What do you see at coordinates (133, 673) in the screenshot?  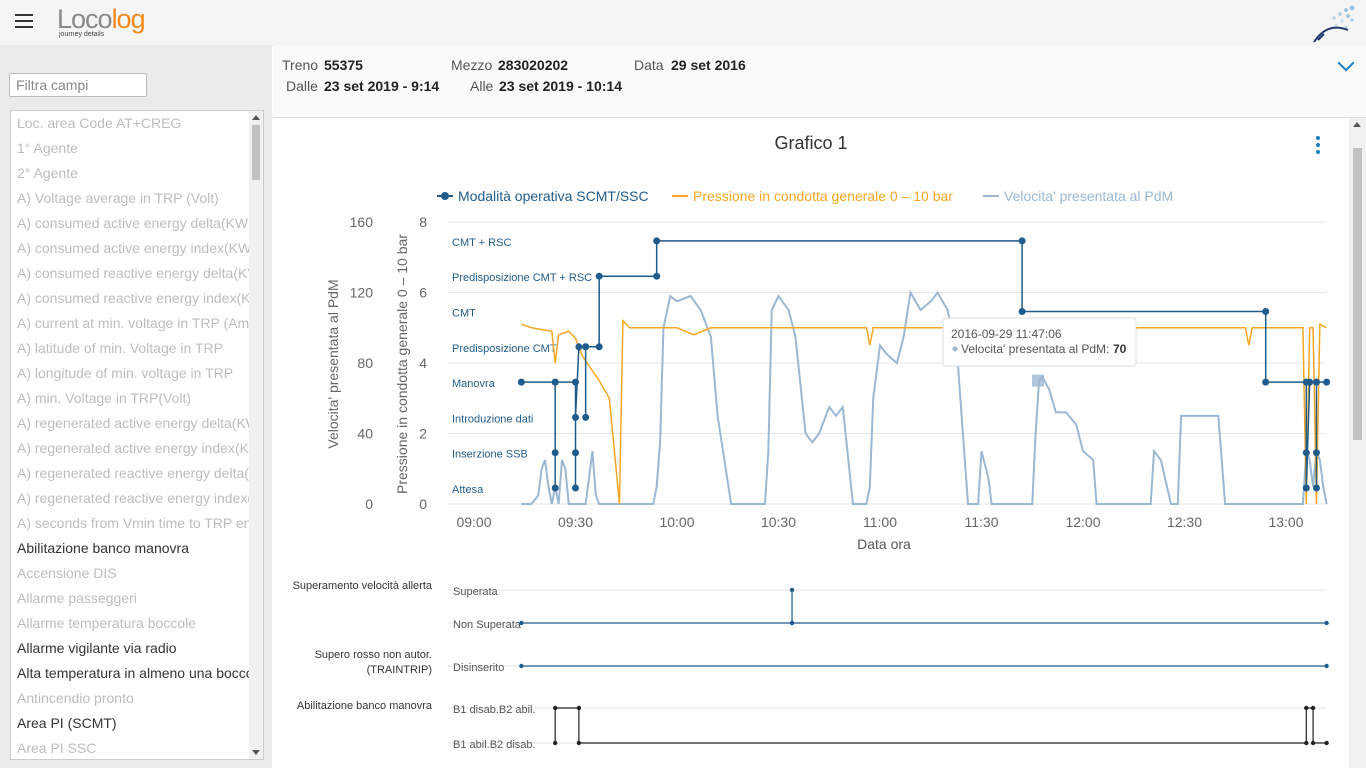 I see `field-item: Alta temperatura in almeno una boccola` at bounding box center [133, 673].